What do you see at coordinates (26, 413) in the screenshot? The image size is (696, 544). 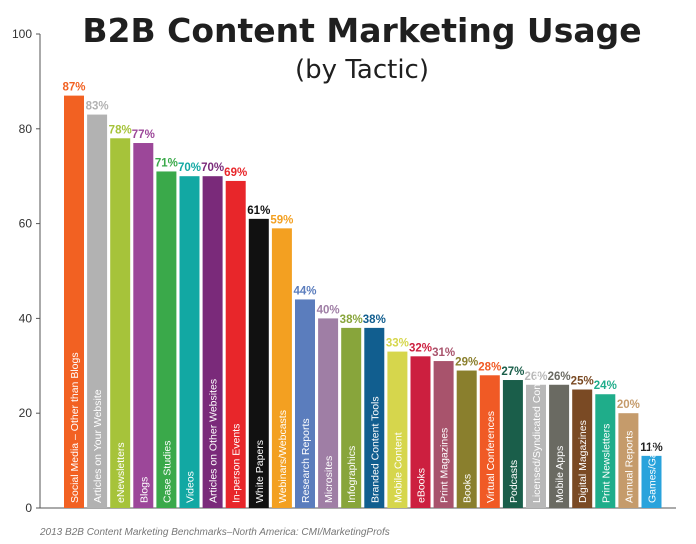 I see `y-tick-label: 20` at bounding box center [26, 413].